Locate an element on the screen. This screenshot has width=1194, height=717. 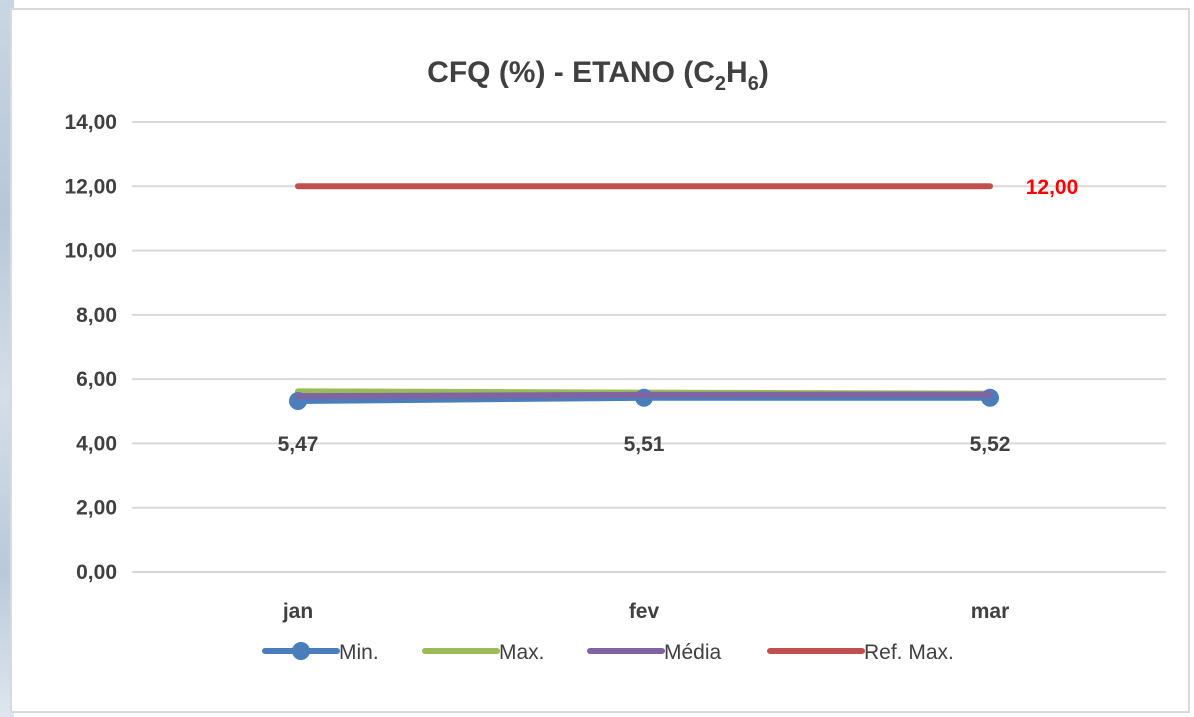
data-label: 5,52 is located at coordinates (990, 444).